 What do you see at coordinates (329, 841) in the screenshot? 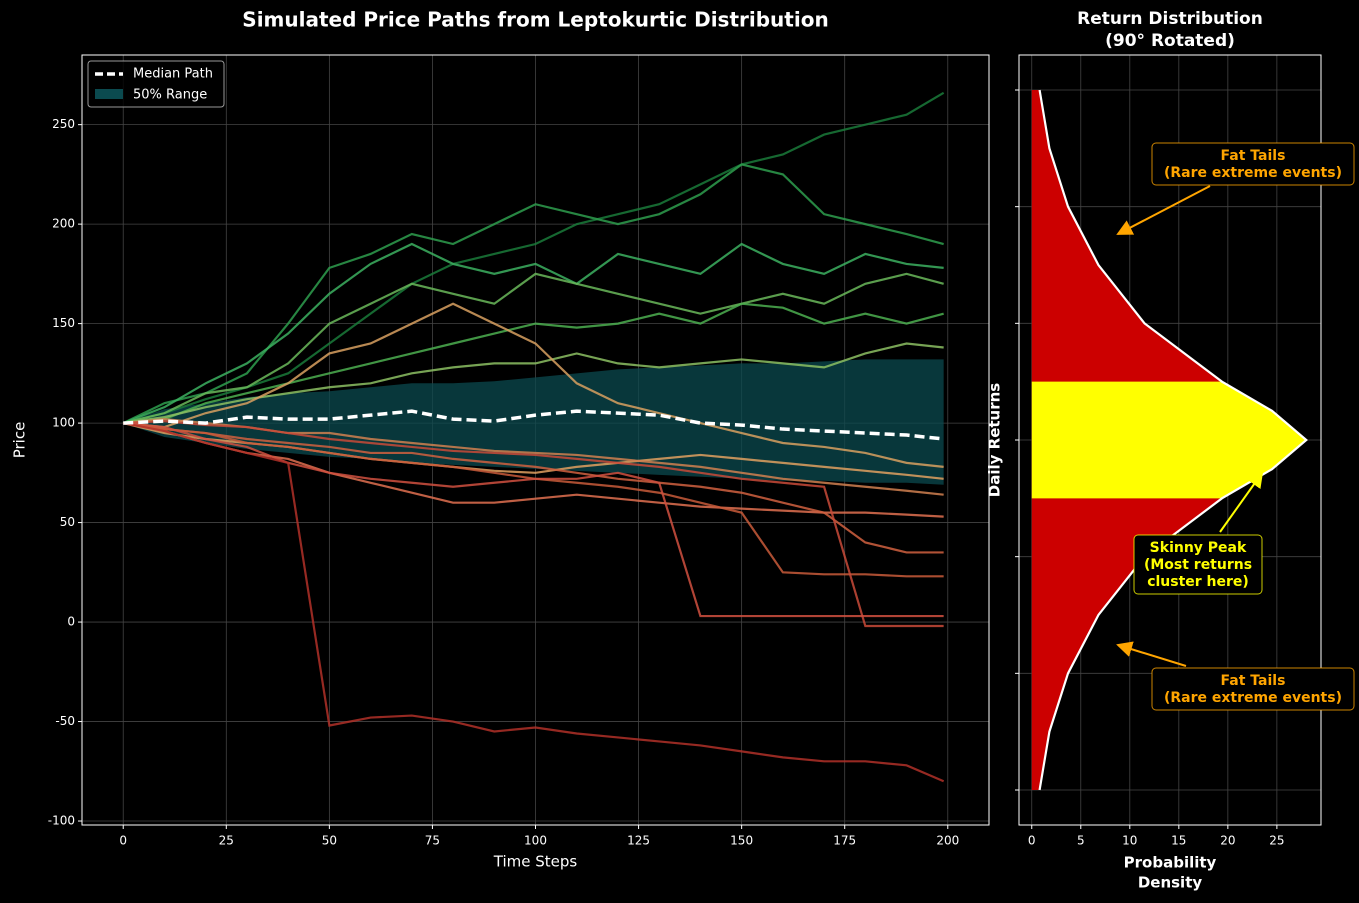
I see `x-tick-label: 50` at bounding box center [329, 841].